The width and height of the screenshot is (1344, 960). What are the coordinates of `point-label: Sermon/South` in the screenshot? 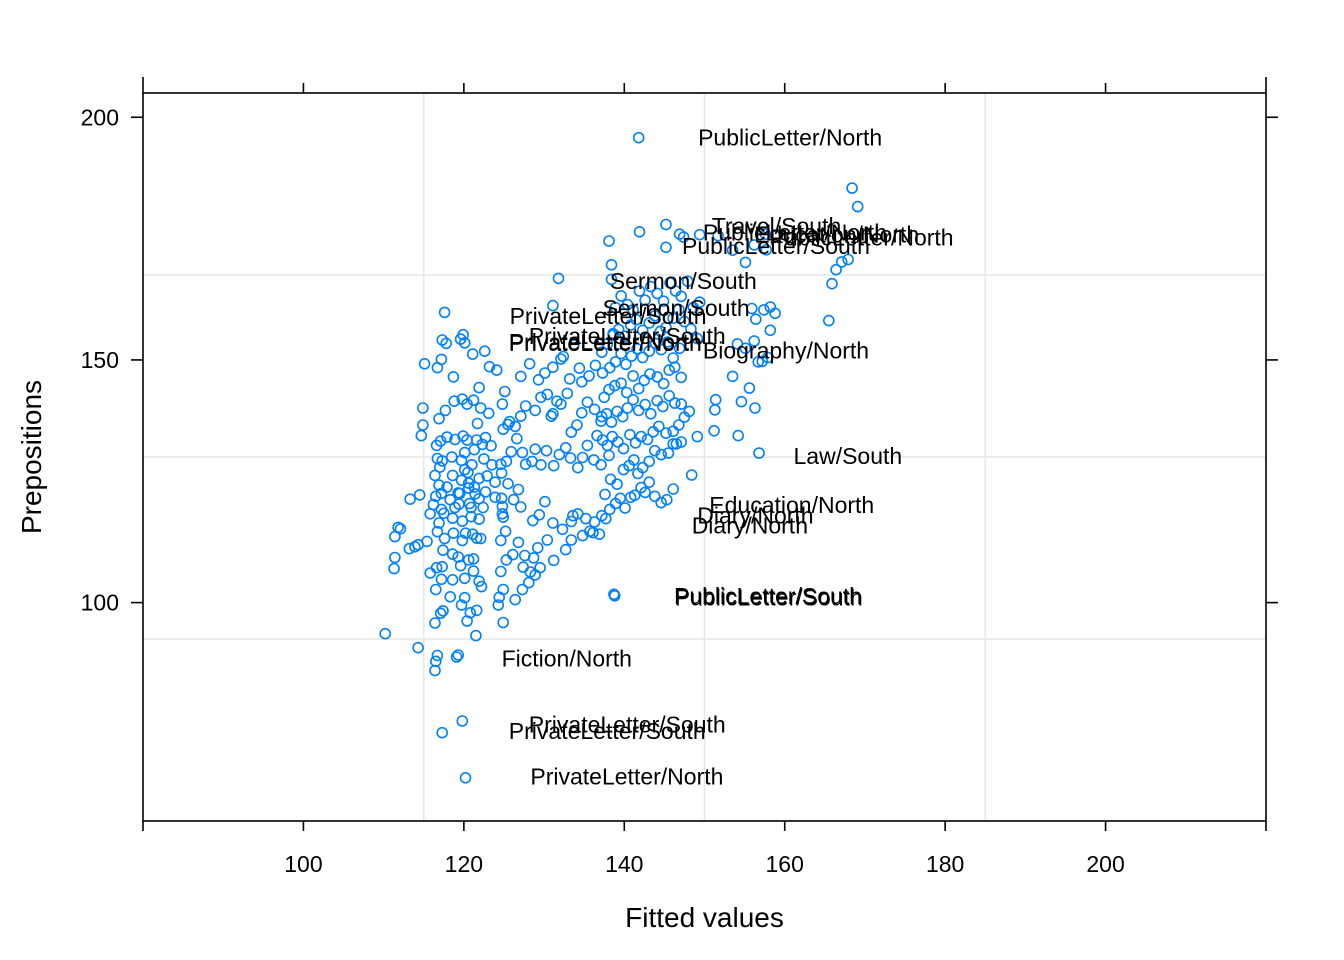 It's located at (676, 308).